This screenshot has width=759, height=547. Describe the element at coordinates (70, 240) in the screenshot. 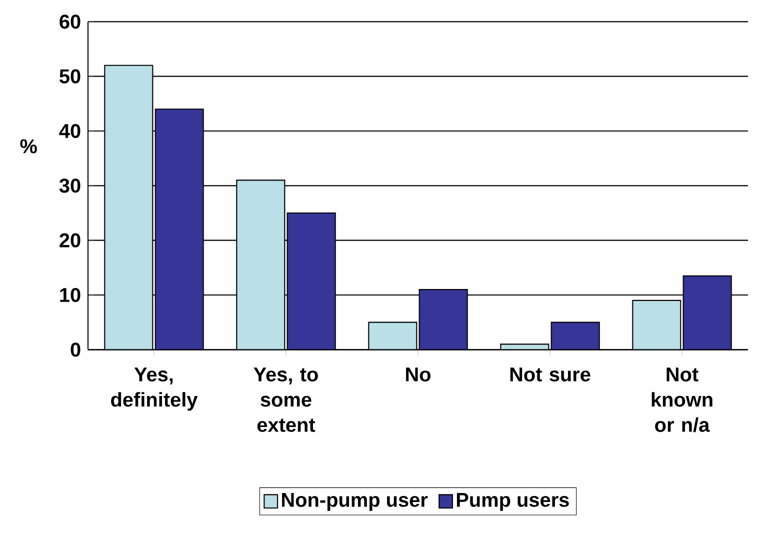

I see `y-tick-label: 20` at that location.